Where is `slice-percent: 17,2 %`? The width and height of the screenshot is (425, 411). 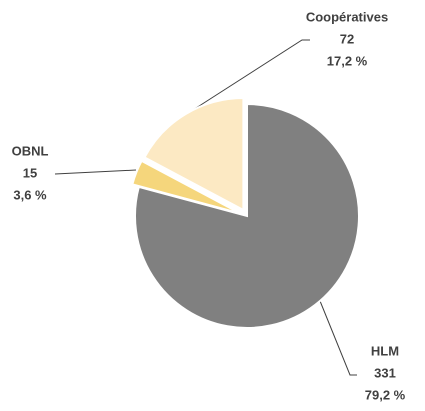 slice-percent: 17,2 % is located at coordinates (347, 60).